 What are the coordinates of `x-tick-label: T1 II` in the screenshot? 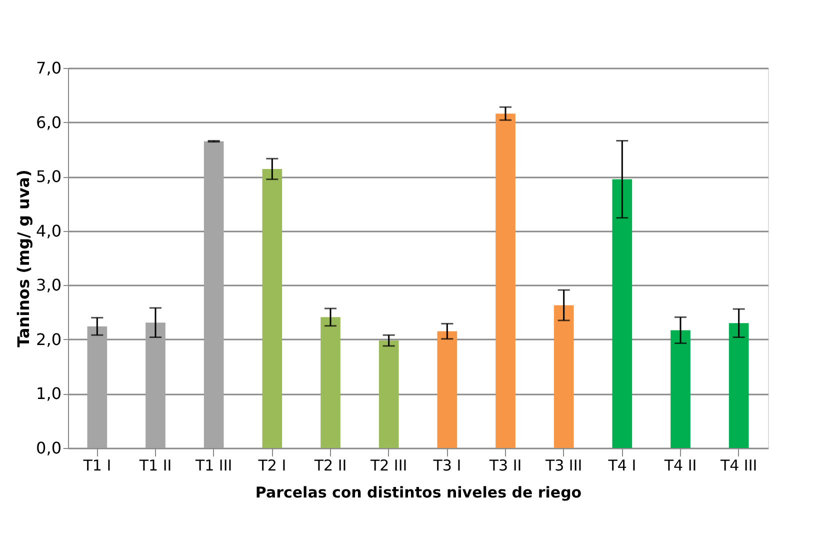 It's located at (155, 465).